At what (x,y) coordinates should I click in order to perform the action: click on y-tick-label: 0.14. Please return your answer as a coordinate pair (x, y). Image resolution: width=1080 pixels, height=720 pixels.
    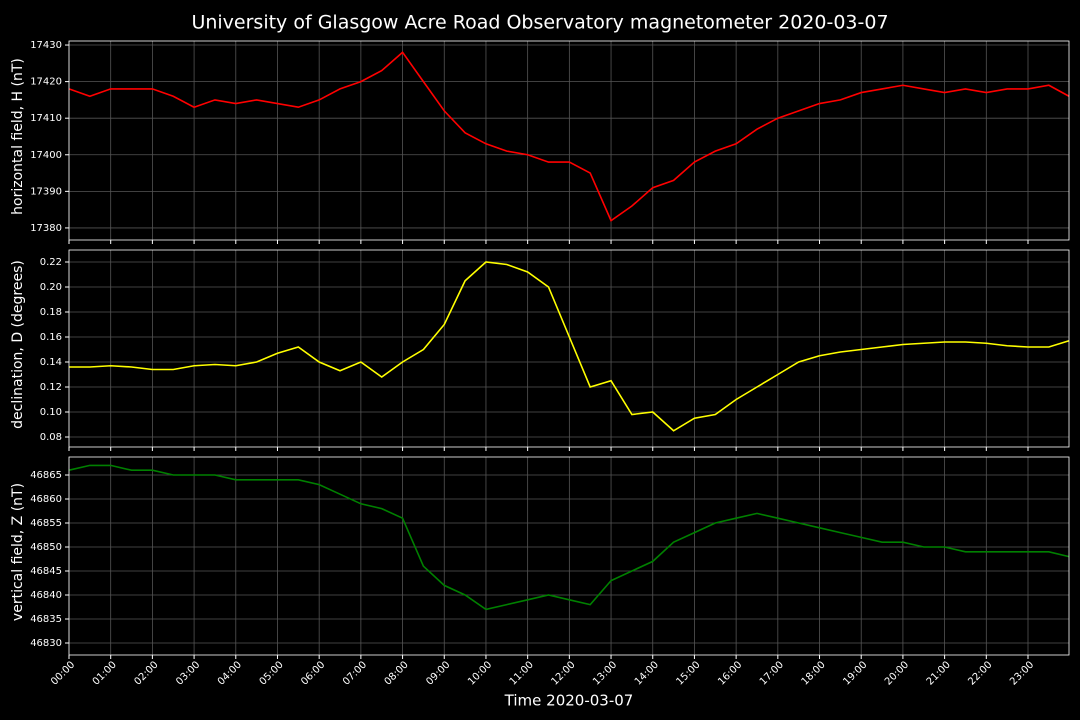
    Looking at the image, I should click on (51, 362).